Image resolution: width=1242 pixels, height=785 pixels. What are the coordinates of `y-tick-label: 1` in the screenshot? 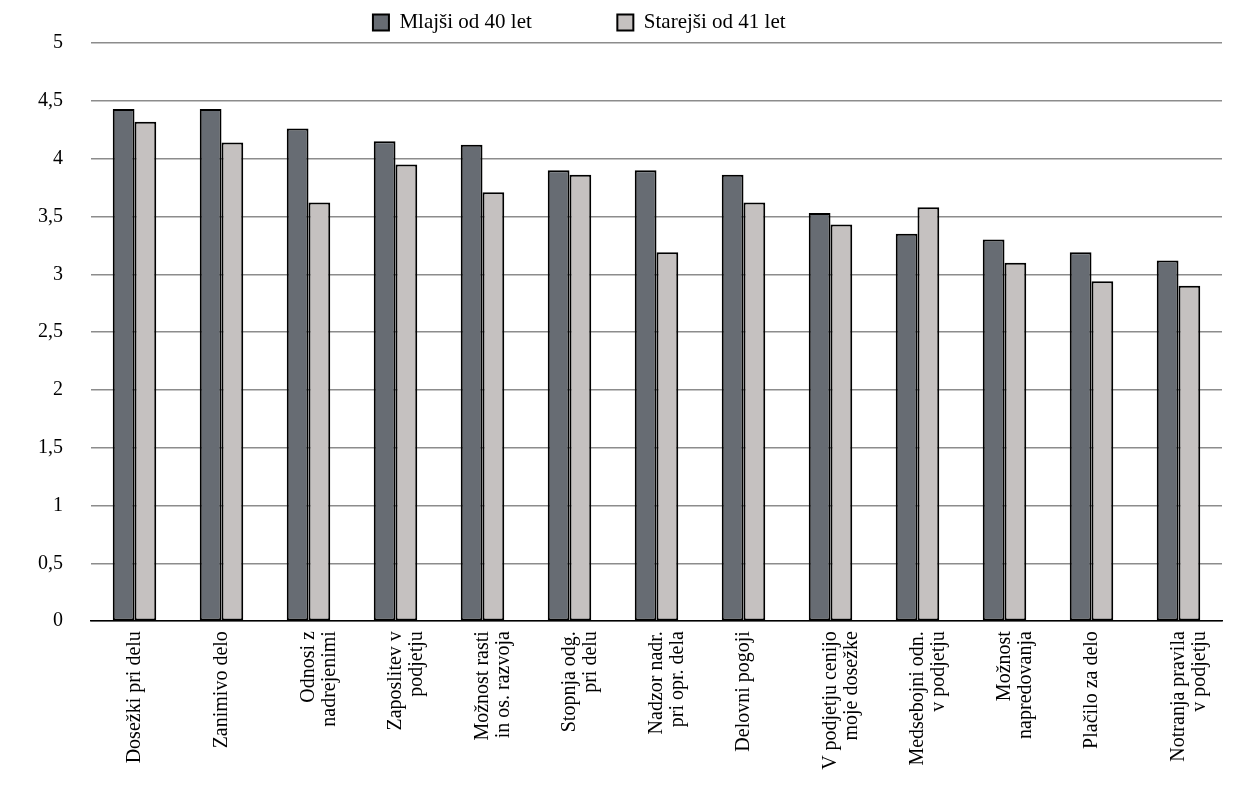 It's located at (58, 503).